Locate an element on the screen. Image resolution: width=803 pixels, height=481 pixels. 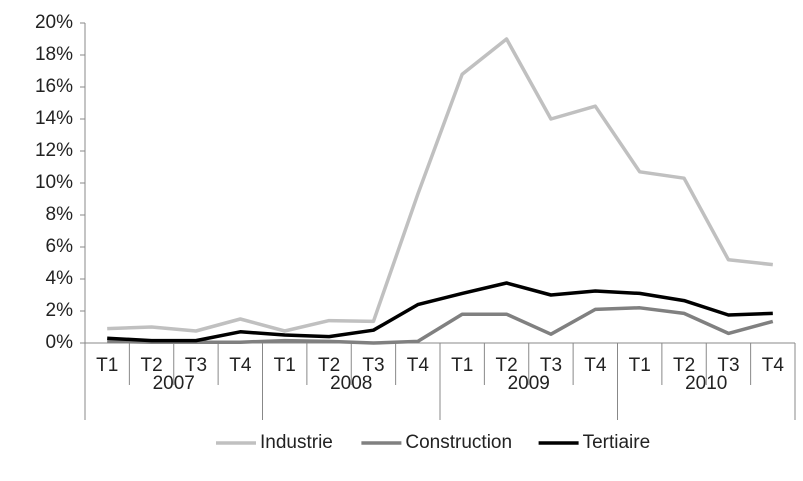
y-tick-label: 2% is located at coordinates (60, 310).